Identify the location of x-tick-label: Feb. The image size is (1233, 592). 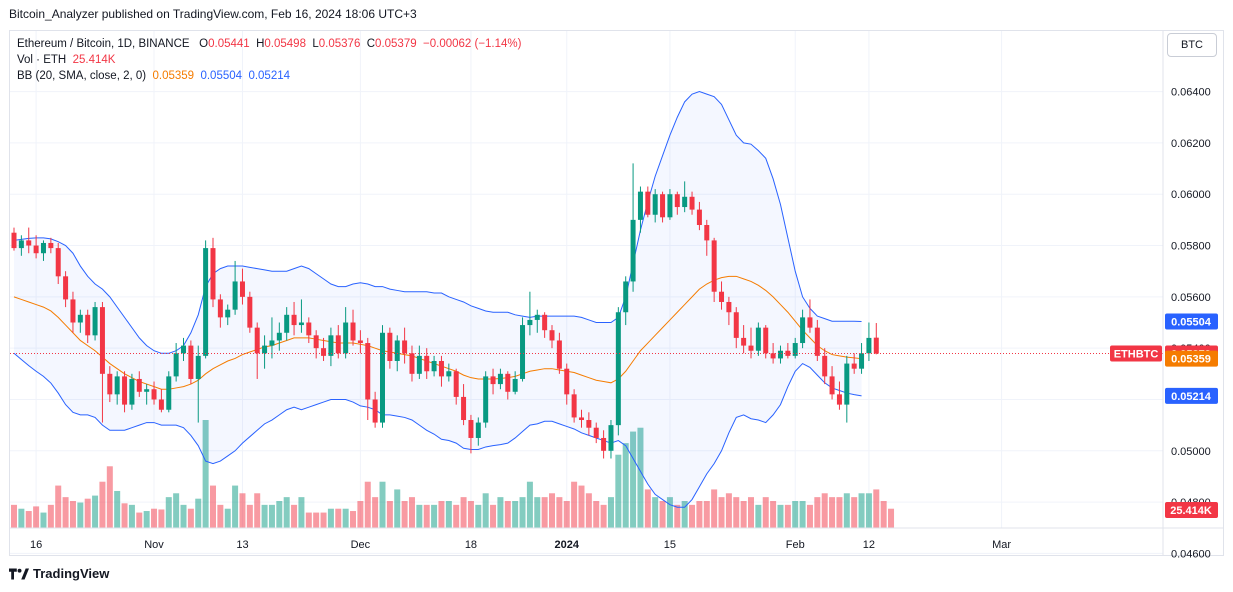
(795, 545).